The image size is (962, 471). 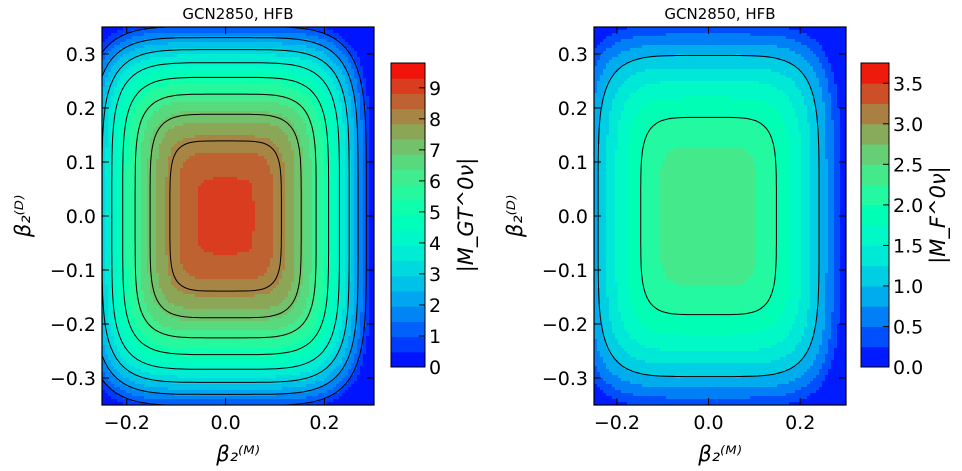 What do you see at coordinates (435, 275) in the screenshot?
I see `colorbar-tick-label: 3` at bounding box center [435, 275].